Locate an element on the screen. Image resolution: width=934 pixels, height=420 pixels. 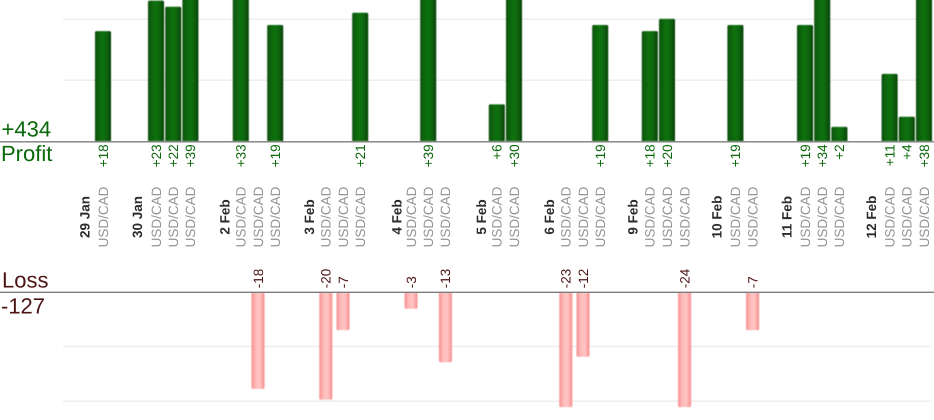
svg-text: 29 Jan is located at coordinates (84, 217).